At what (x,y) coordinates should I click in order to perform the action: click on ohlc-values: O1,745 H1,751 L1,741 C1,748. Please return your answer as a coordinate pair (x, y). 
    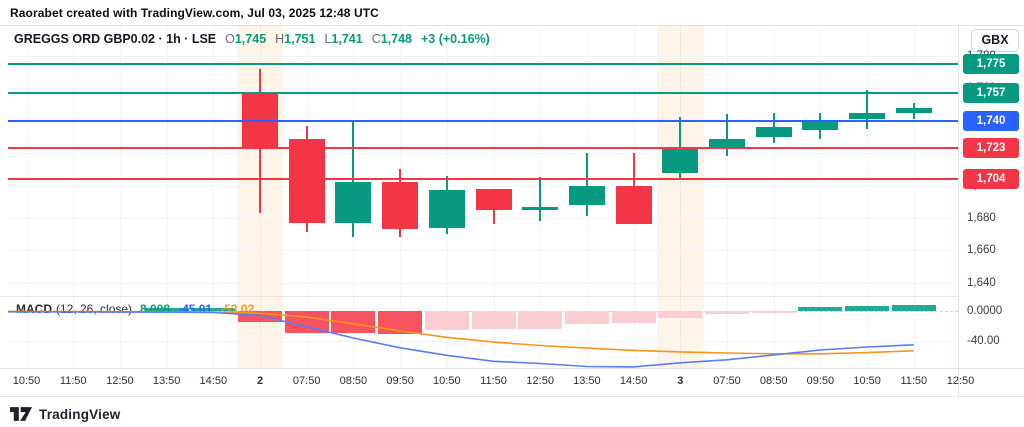
    Looking at the image, I should click on (314, 39).